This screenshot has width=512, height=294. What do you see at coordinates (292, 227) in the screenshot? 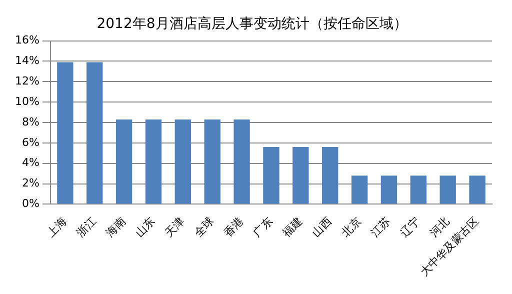
I see `x-tick-label: 福建` at bounding box center [292, 227].